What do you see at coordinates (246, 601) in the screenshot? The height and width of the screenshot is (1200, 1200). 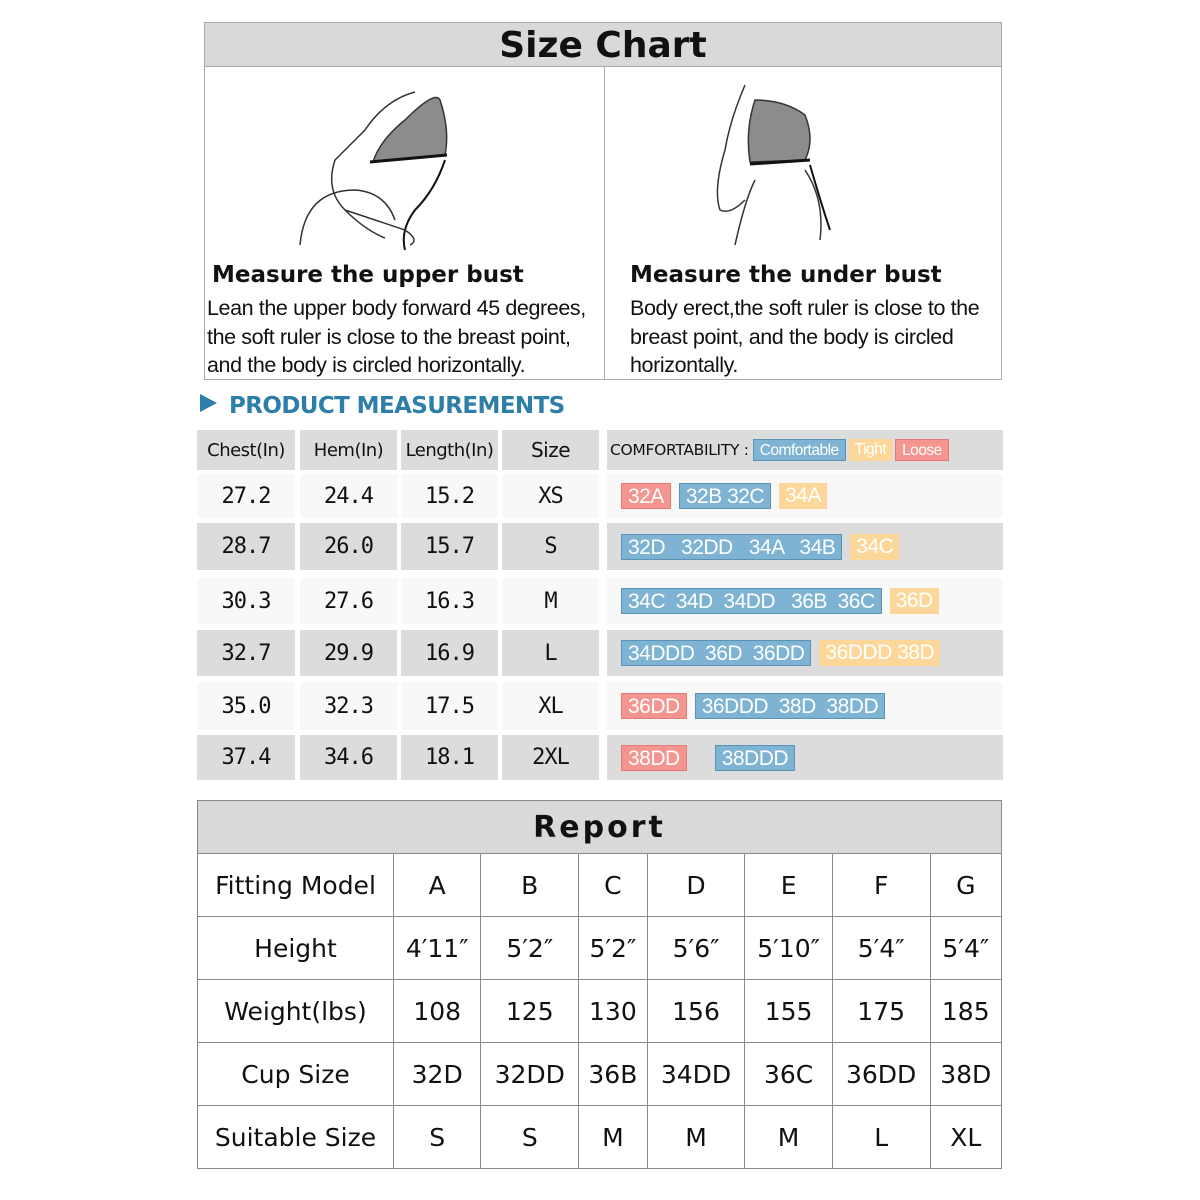 I see `cell-chest: 30.3` at bounding box center [246, 601].